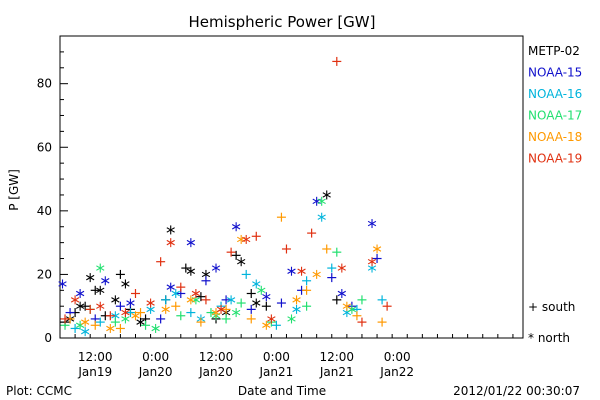 This screenshot has height=400, width=600. Describe the element at coordinates (44, 147) in the screenshot. I see `y-tick-label: 60` at that location.